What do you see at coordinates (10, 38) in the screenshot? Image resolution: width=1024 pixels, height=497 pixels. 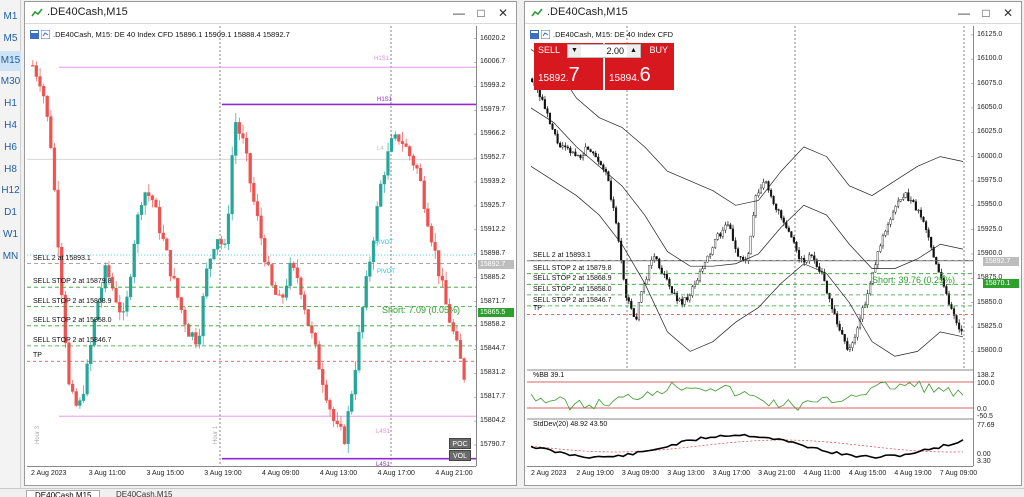 I see `timeframe-m5: M5` at bounding box center [10, 38].